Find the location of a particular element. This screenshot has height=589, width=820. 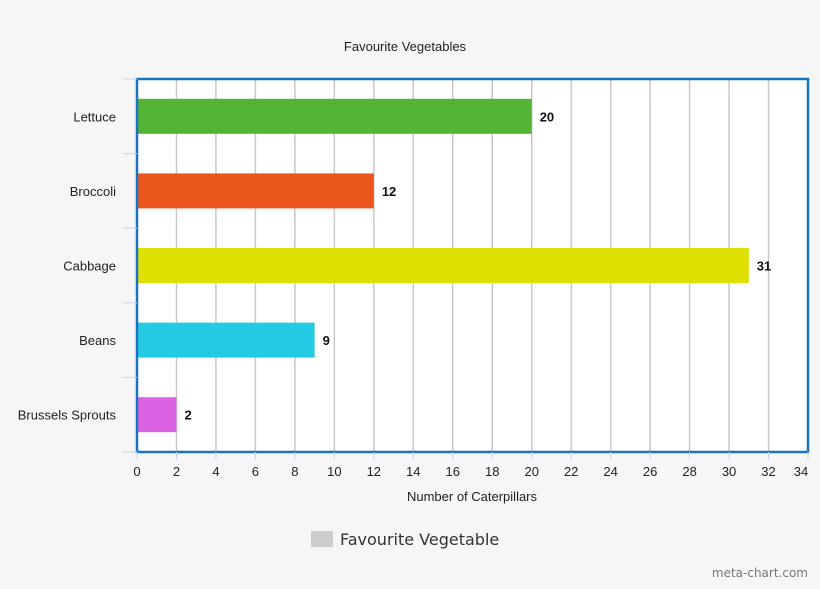

data-label: 12 is located at coordinates (389, 191).